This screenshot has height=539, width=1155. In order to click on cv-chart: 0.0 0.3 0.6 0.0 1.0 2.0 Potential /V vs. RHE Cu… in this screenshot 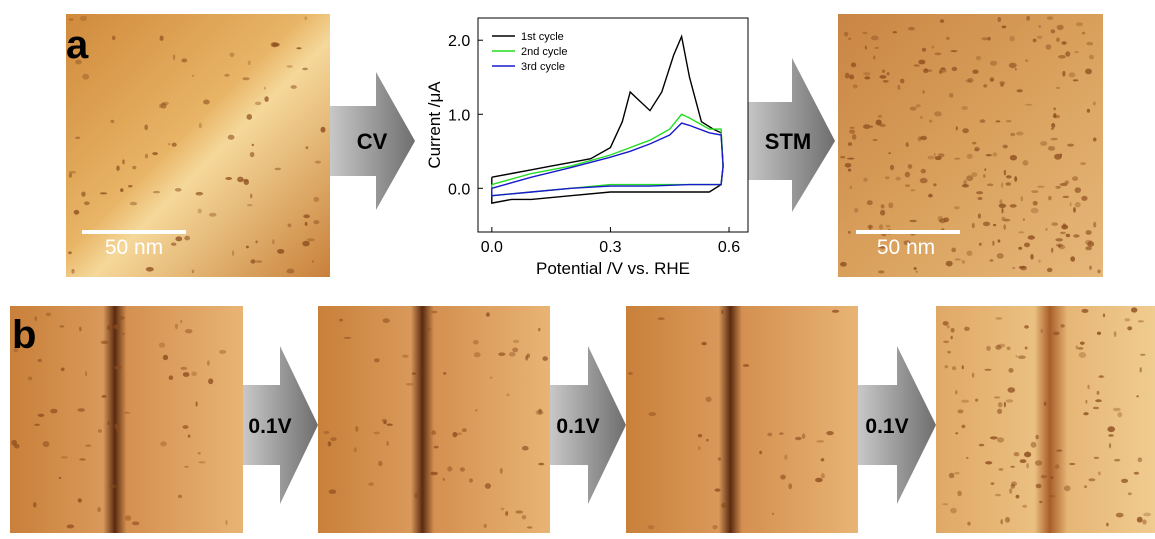, I will do `click(587, 147)`.